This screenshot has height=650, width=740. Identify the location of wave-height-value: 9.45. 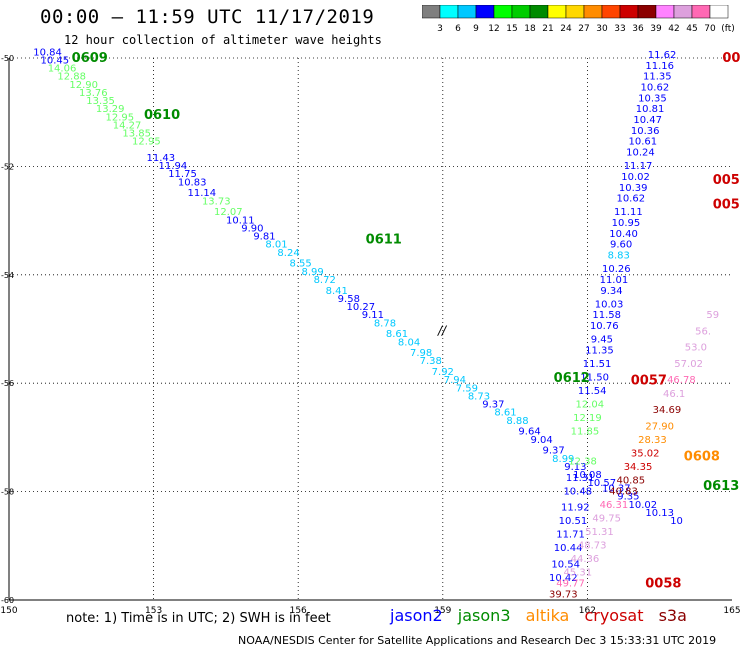
(602, 340).